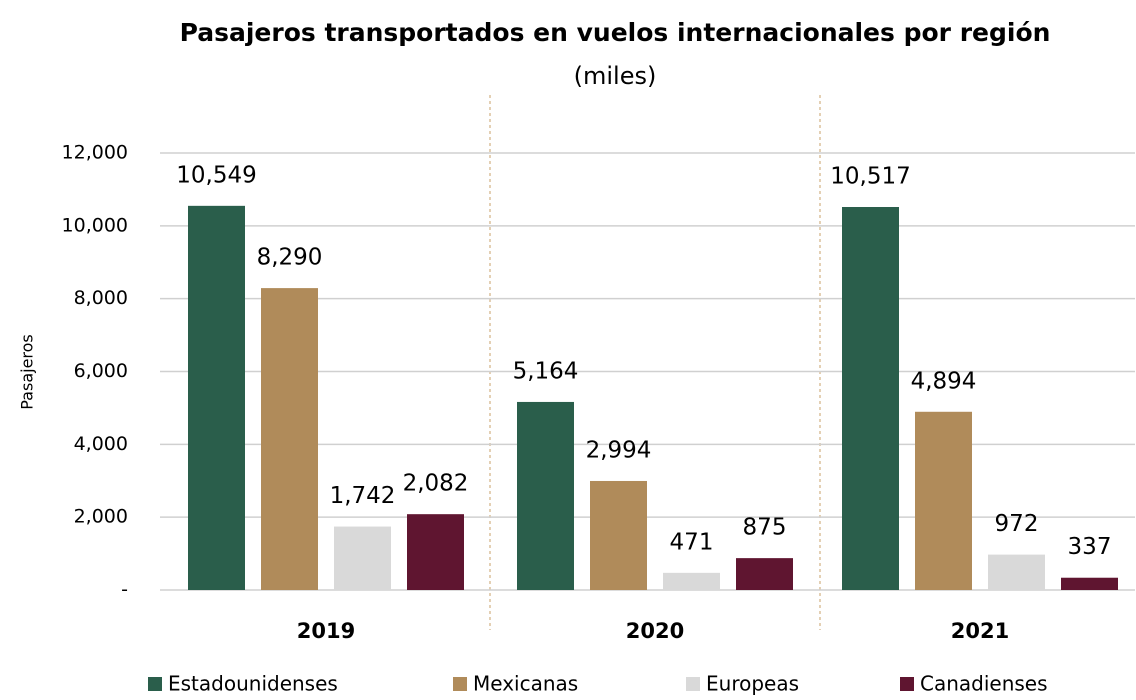 Image resolution: width=1136 pixels, height=700 pixels. I want to click on value-label: 10,549, so click(216, 175).